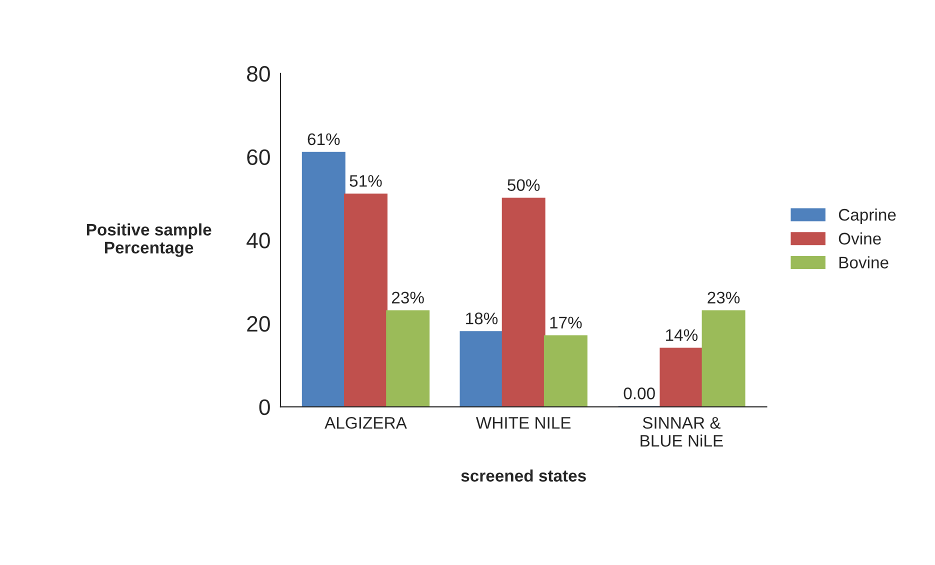 The height and width of the screenshot is (565, 935). I want to click on legend-label: Bovine, so click(863, 262).